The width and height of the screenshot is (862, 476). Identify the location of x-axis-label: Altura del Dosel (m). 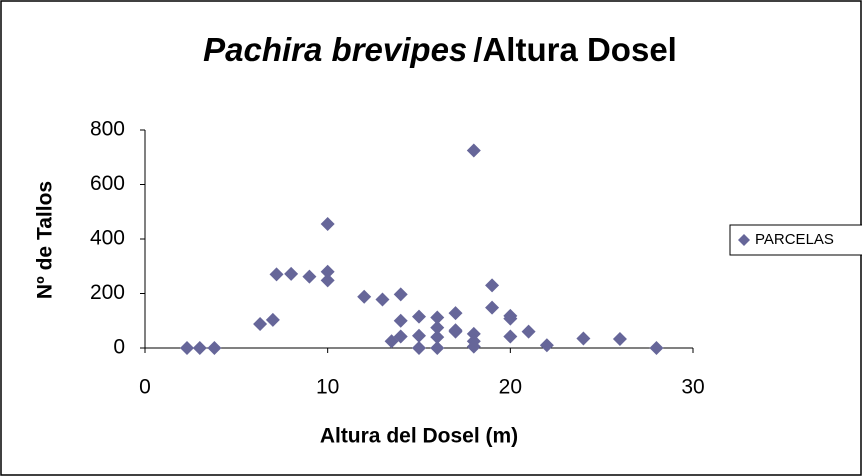
(419, 436).